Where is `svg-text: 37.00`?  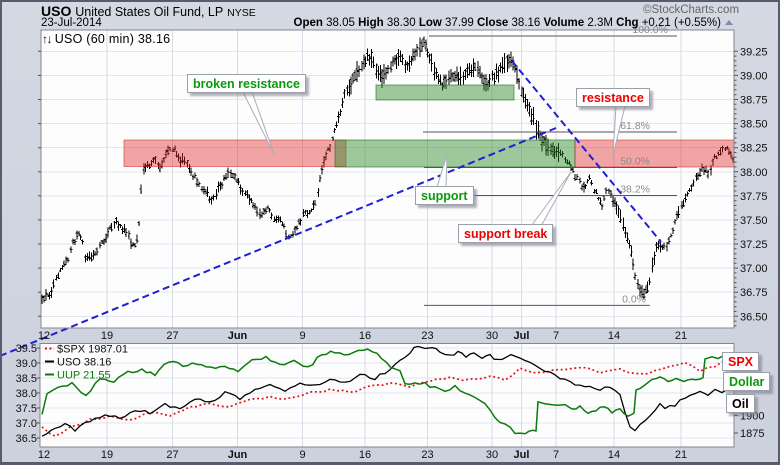
svg-text: 37.00 is located at coordinates (754, 269).